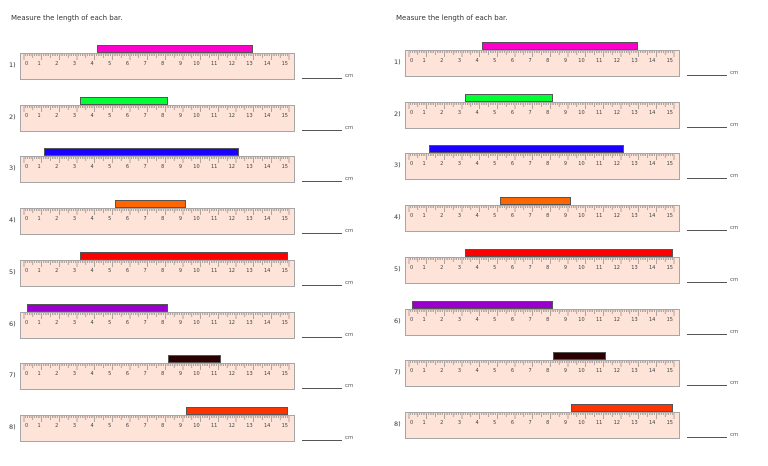 This screenshot has height=466, width=768. I want to click on problem-number: 2), so click(12, 116).